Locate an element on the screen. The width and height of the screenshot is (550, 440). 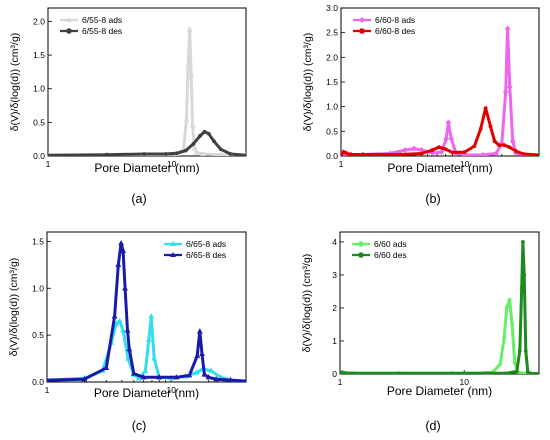
y-tick-label: 3.0 is located at coordinates (332, 8).